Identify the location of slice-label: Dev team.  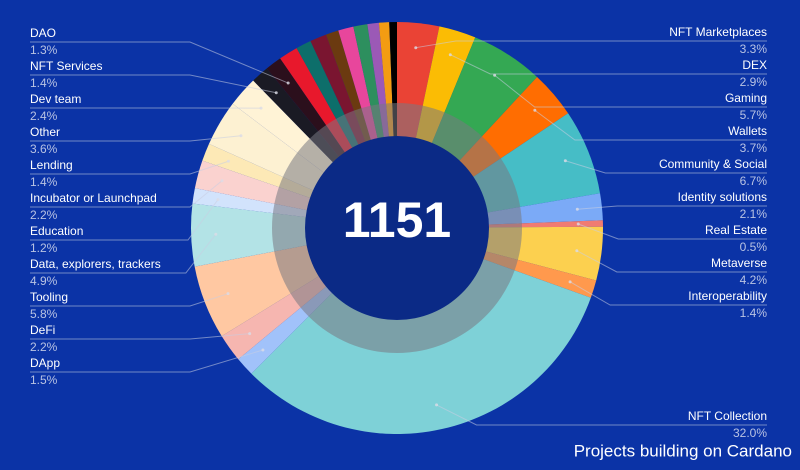
(55, 99).